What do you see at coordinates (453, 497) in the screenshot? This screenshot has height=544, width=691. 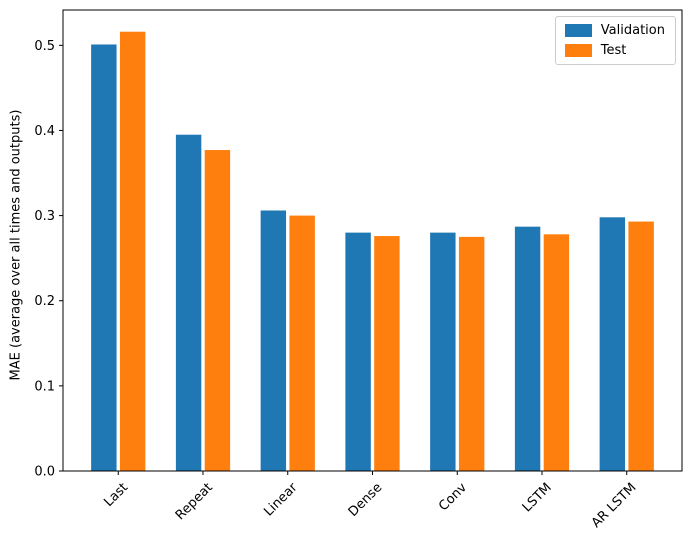 I see `x-tick-label: Conv` at bounding box center [453, 497].